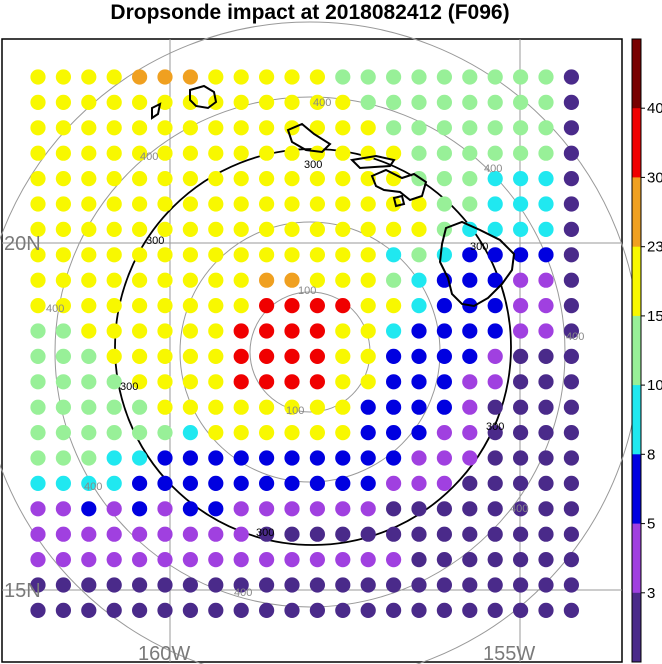 The height and width of the screenshot is (664, 662). Describe the element at coordinates (654, 247) in the screenshot. I see `colorbar-label: 23` at that location.